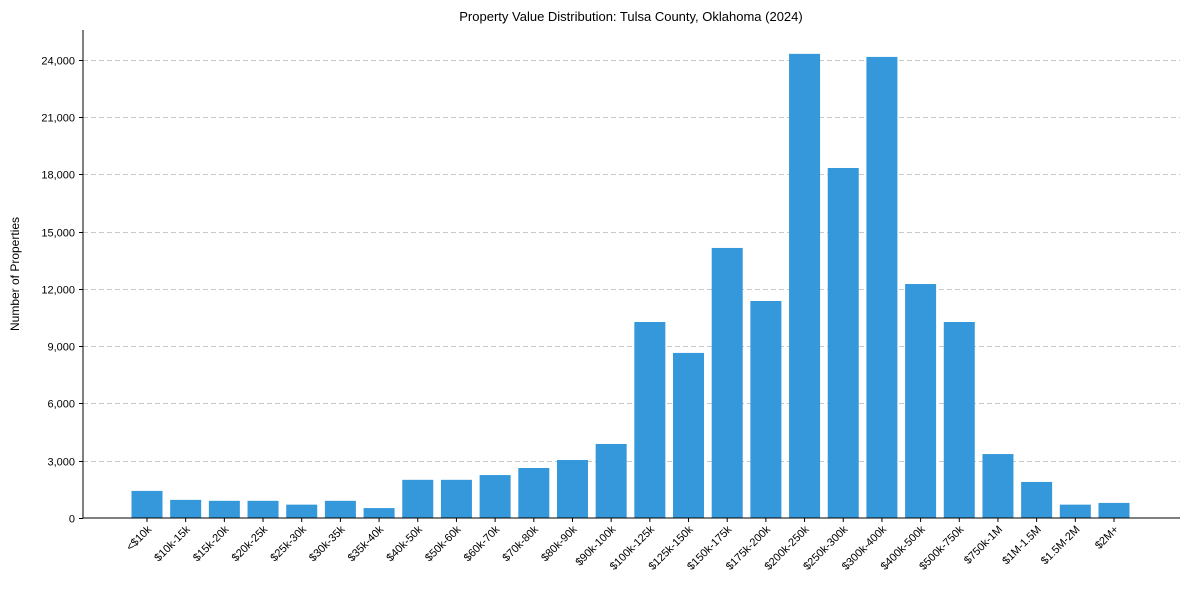 This screenshot has width=1190, height=595. What do you see at coordinates (139, 538) in the screenshot?
I see `x-tick-label: <$10k` at bounding box center [139, 538].